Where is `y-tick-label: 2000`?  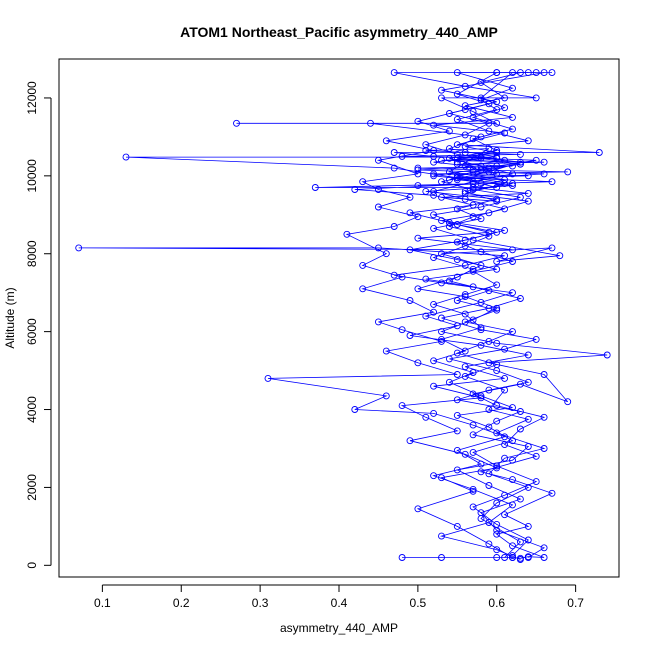
y-tick-label: 2000 is located at coordinates (32, 487).